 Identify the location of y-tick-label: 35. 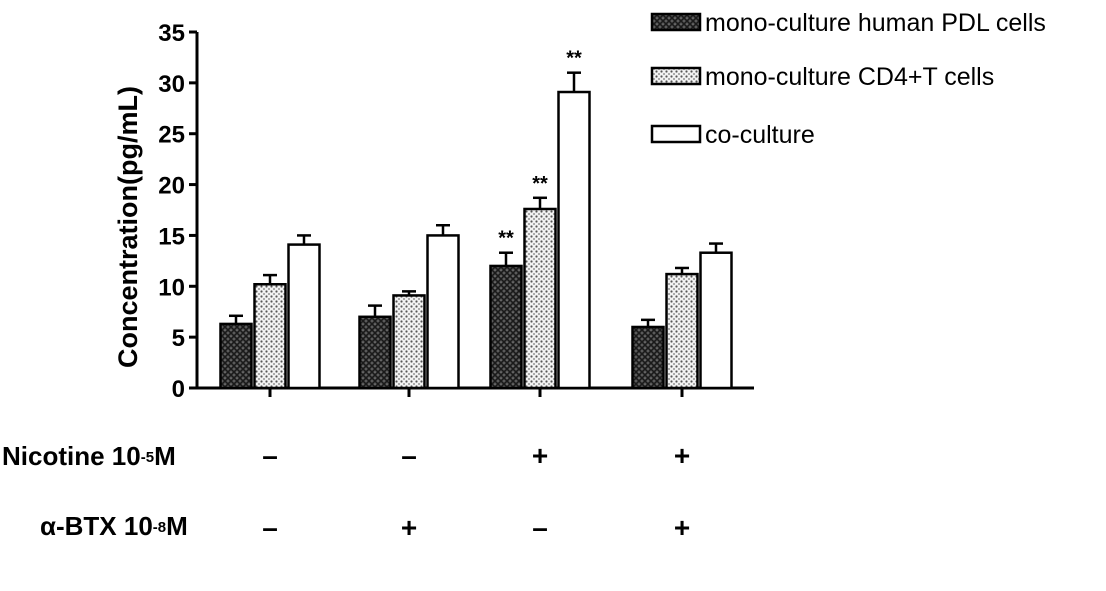
(171, 33).